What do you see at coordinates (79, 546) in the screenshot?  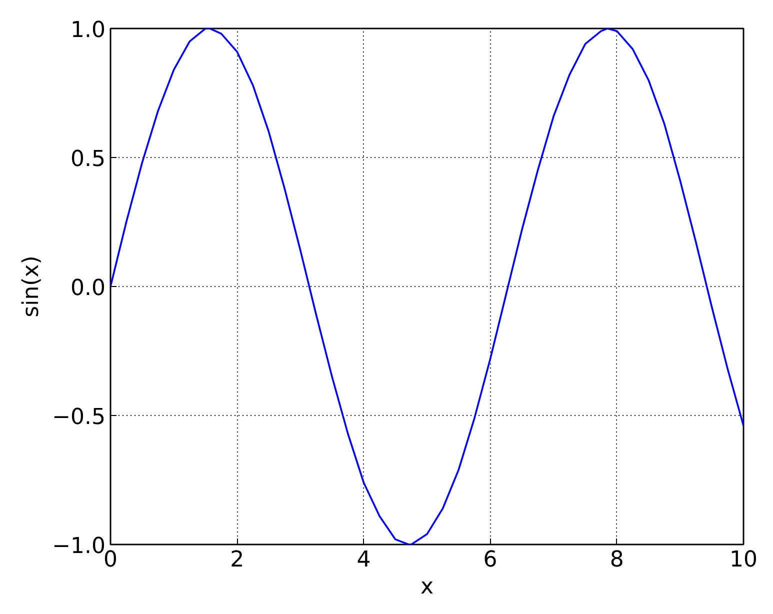 I see `y-tick-label: −1.0` at bounding box center [79, 546].